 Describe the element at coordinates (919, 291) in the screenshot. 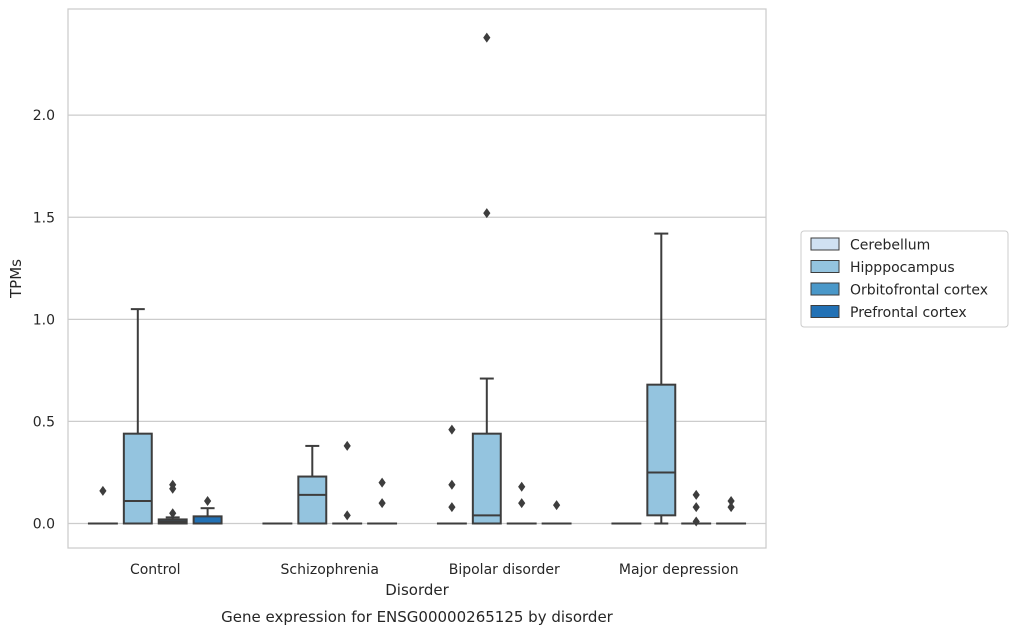

I see `legend-label: Orbitofrontal cortex` at that location.